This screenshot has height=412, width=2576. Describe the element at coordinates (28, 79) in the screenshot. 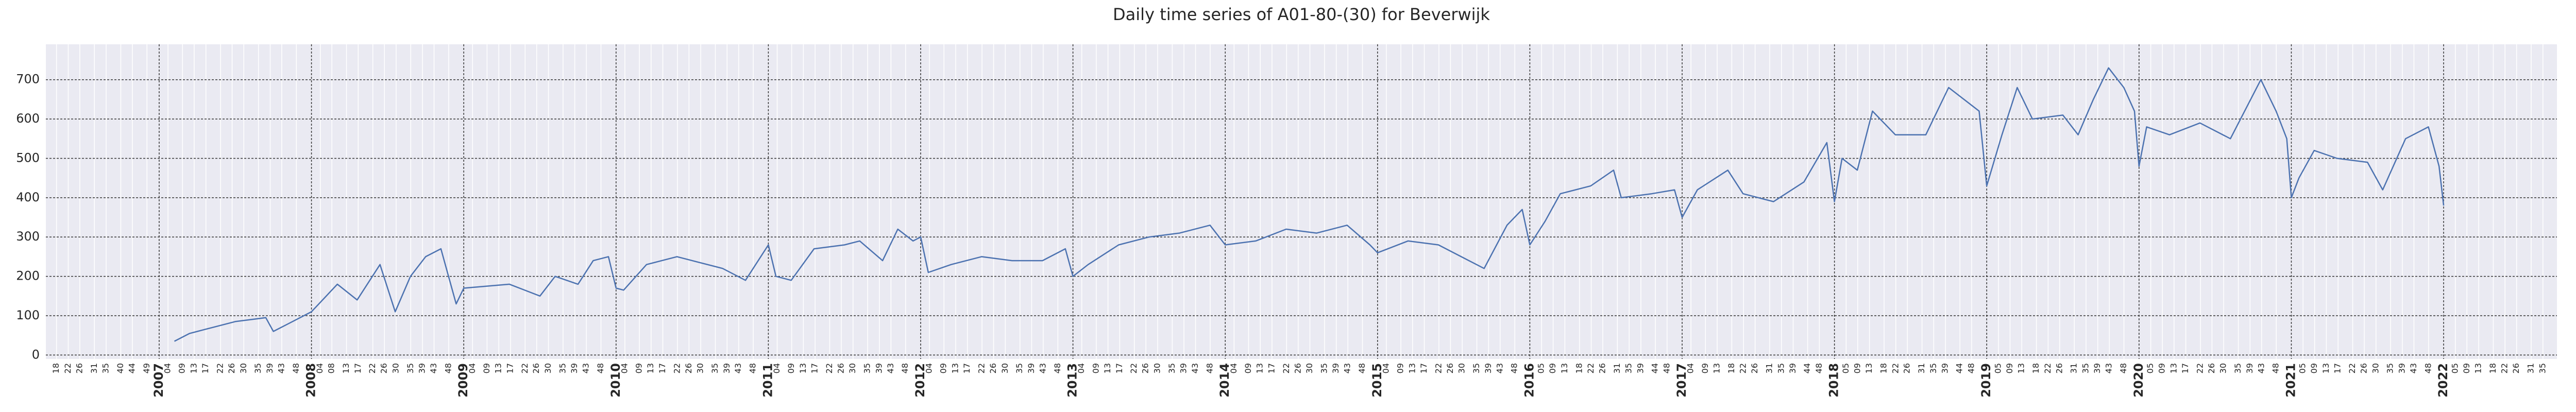

I see `y-tick-label: 700` at that location.